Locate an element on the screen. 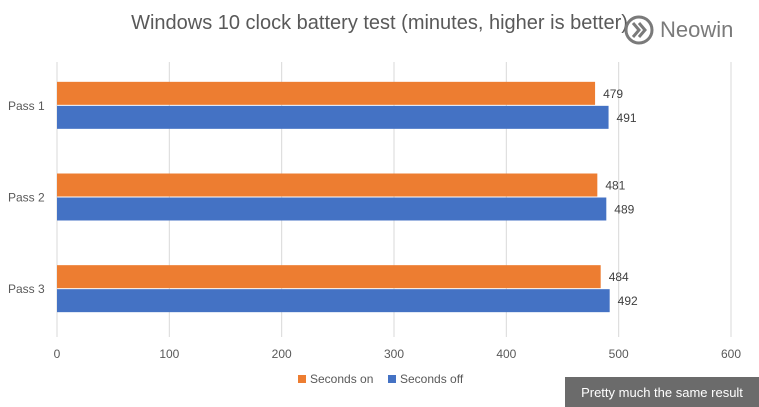 This screenshot has height=407, width=759. category-label: Pass 3 is located at coordinates (26, 289).